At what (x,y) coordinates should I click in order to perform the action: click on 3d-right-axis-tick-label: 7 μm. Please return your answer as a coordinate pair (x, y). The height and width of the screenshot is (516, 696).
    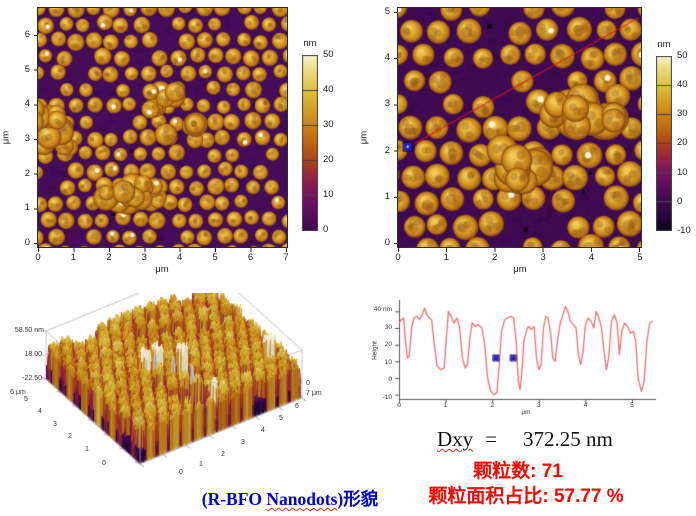
    Looking at the image, I should click on (314, 393).